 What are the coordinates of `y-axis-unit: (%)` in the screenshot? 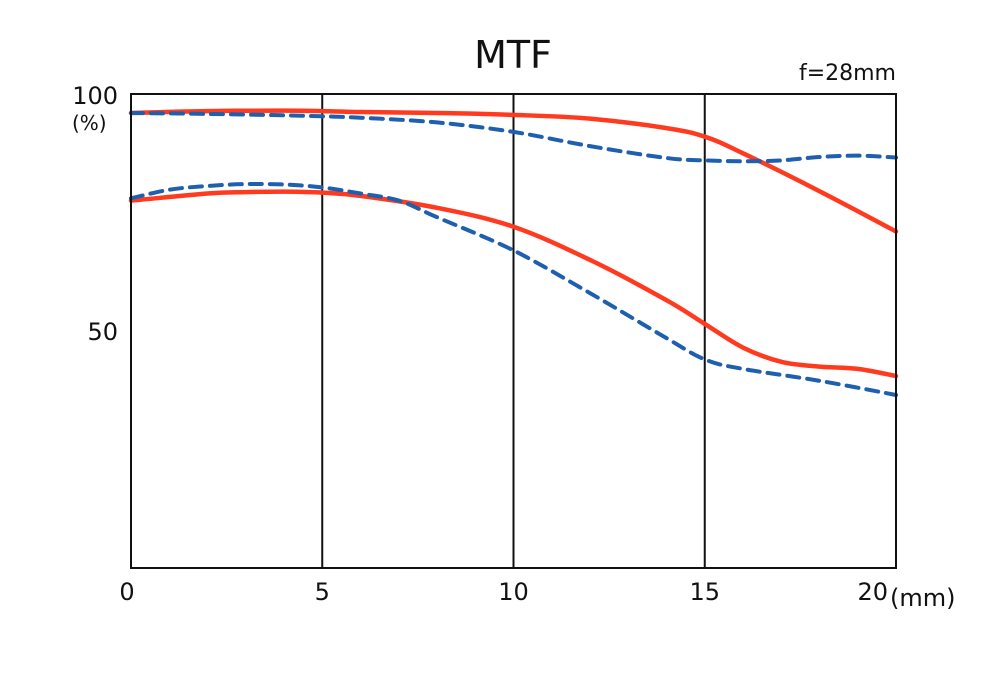 It's located at (89, 123).